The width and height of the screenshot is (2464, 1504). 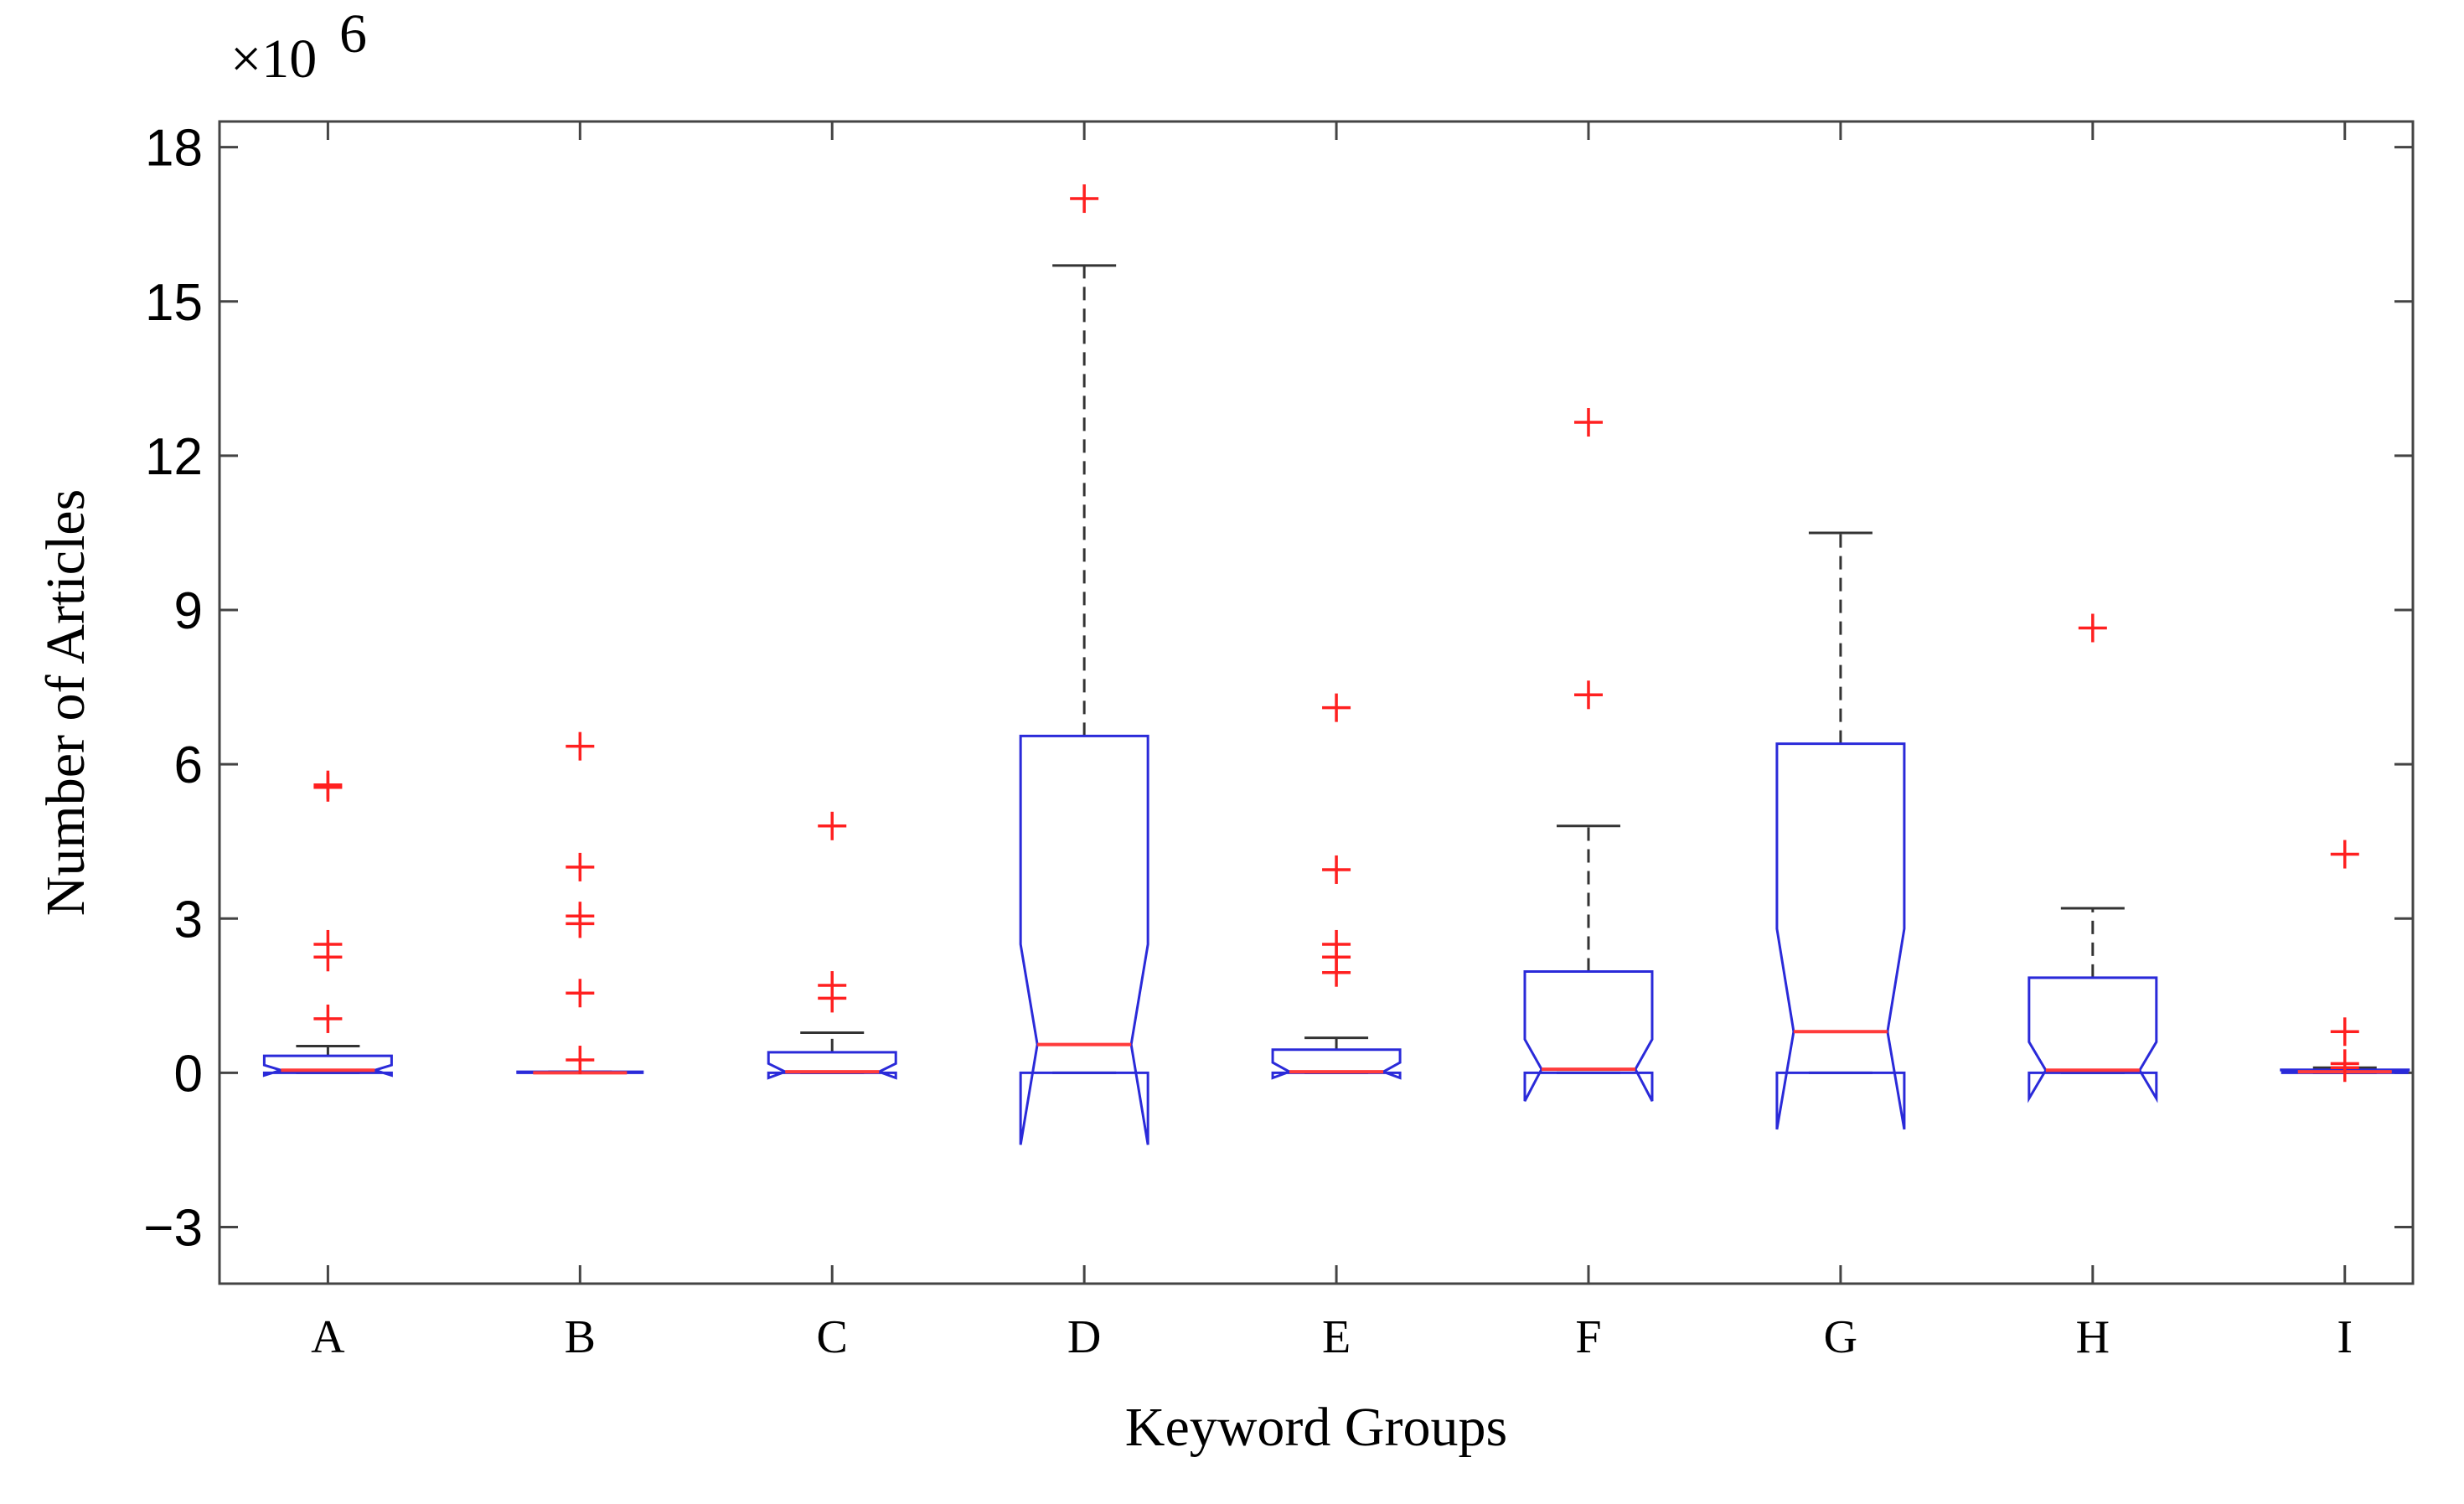 I want to click on y-multiplier-label: ×10, so click(x=273, y=59).